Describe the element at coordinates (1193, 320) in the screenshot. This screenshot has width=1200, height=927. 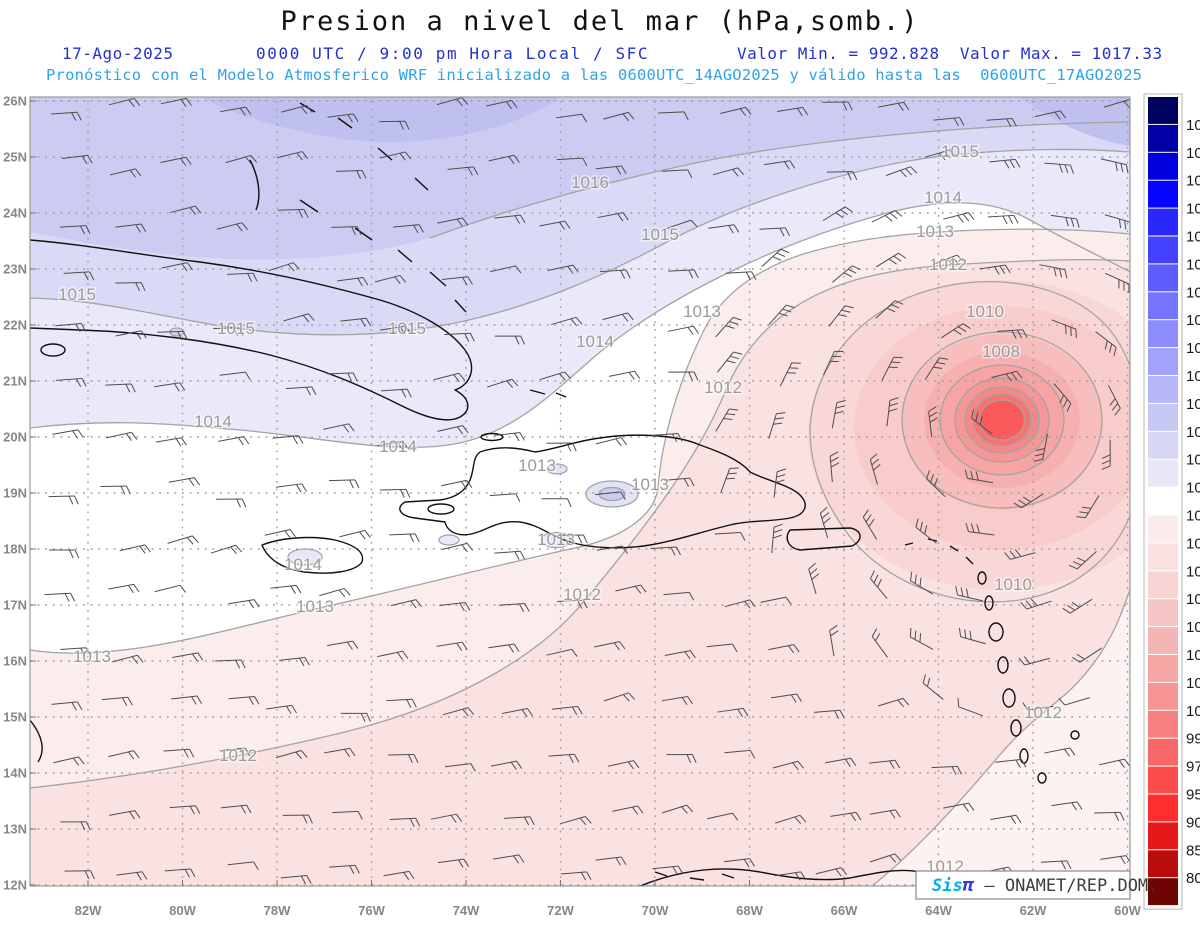
I see `colorbar-label: 1020` at that location.